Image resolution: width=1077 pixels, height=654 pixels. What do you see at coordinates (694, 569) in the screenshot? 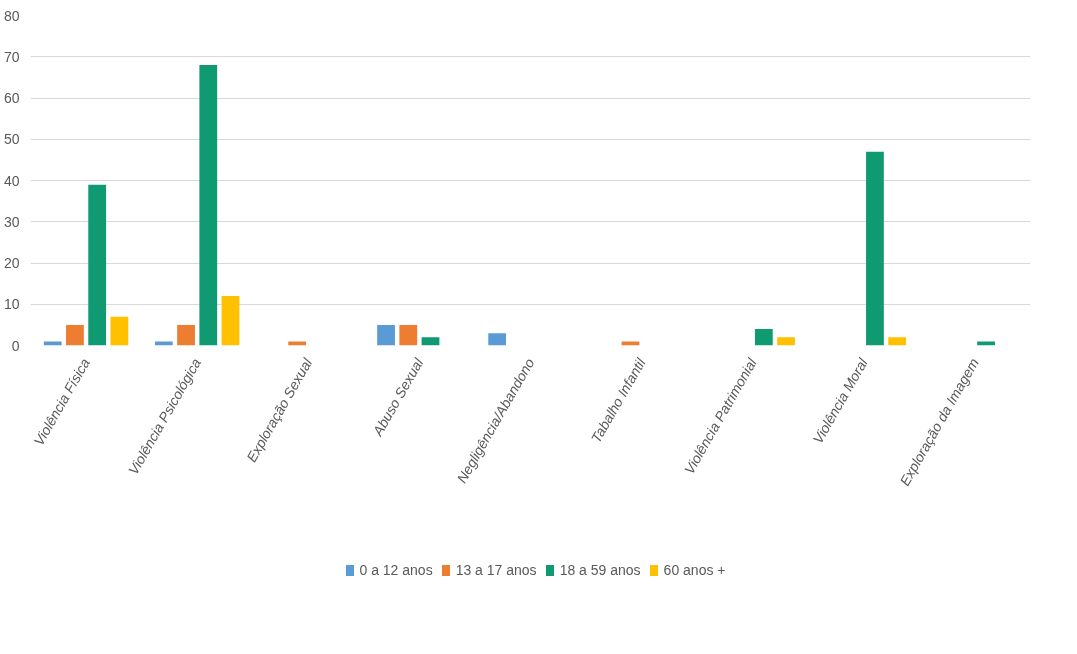
I see `legend-label: 60 anos +` at bounding box center [694, 569].